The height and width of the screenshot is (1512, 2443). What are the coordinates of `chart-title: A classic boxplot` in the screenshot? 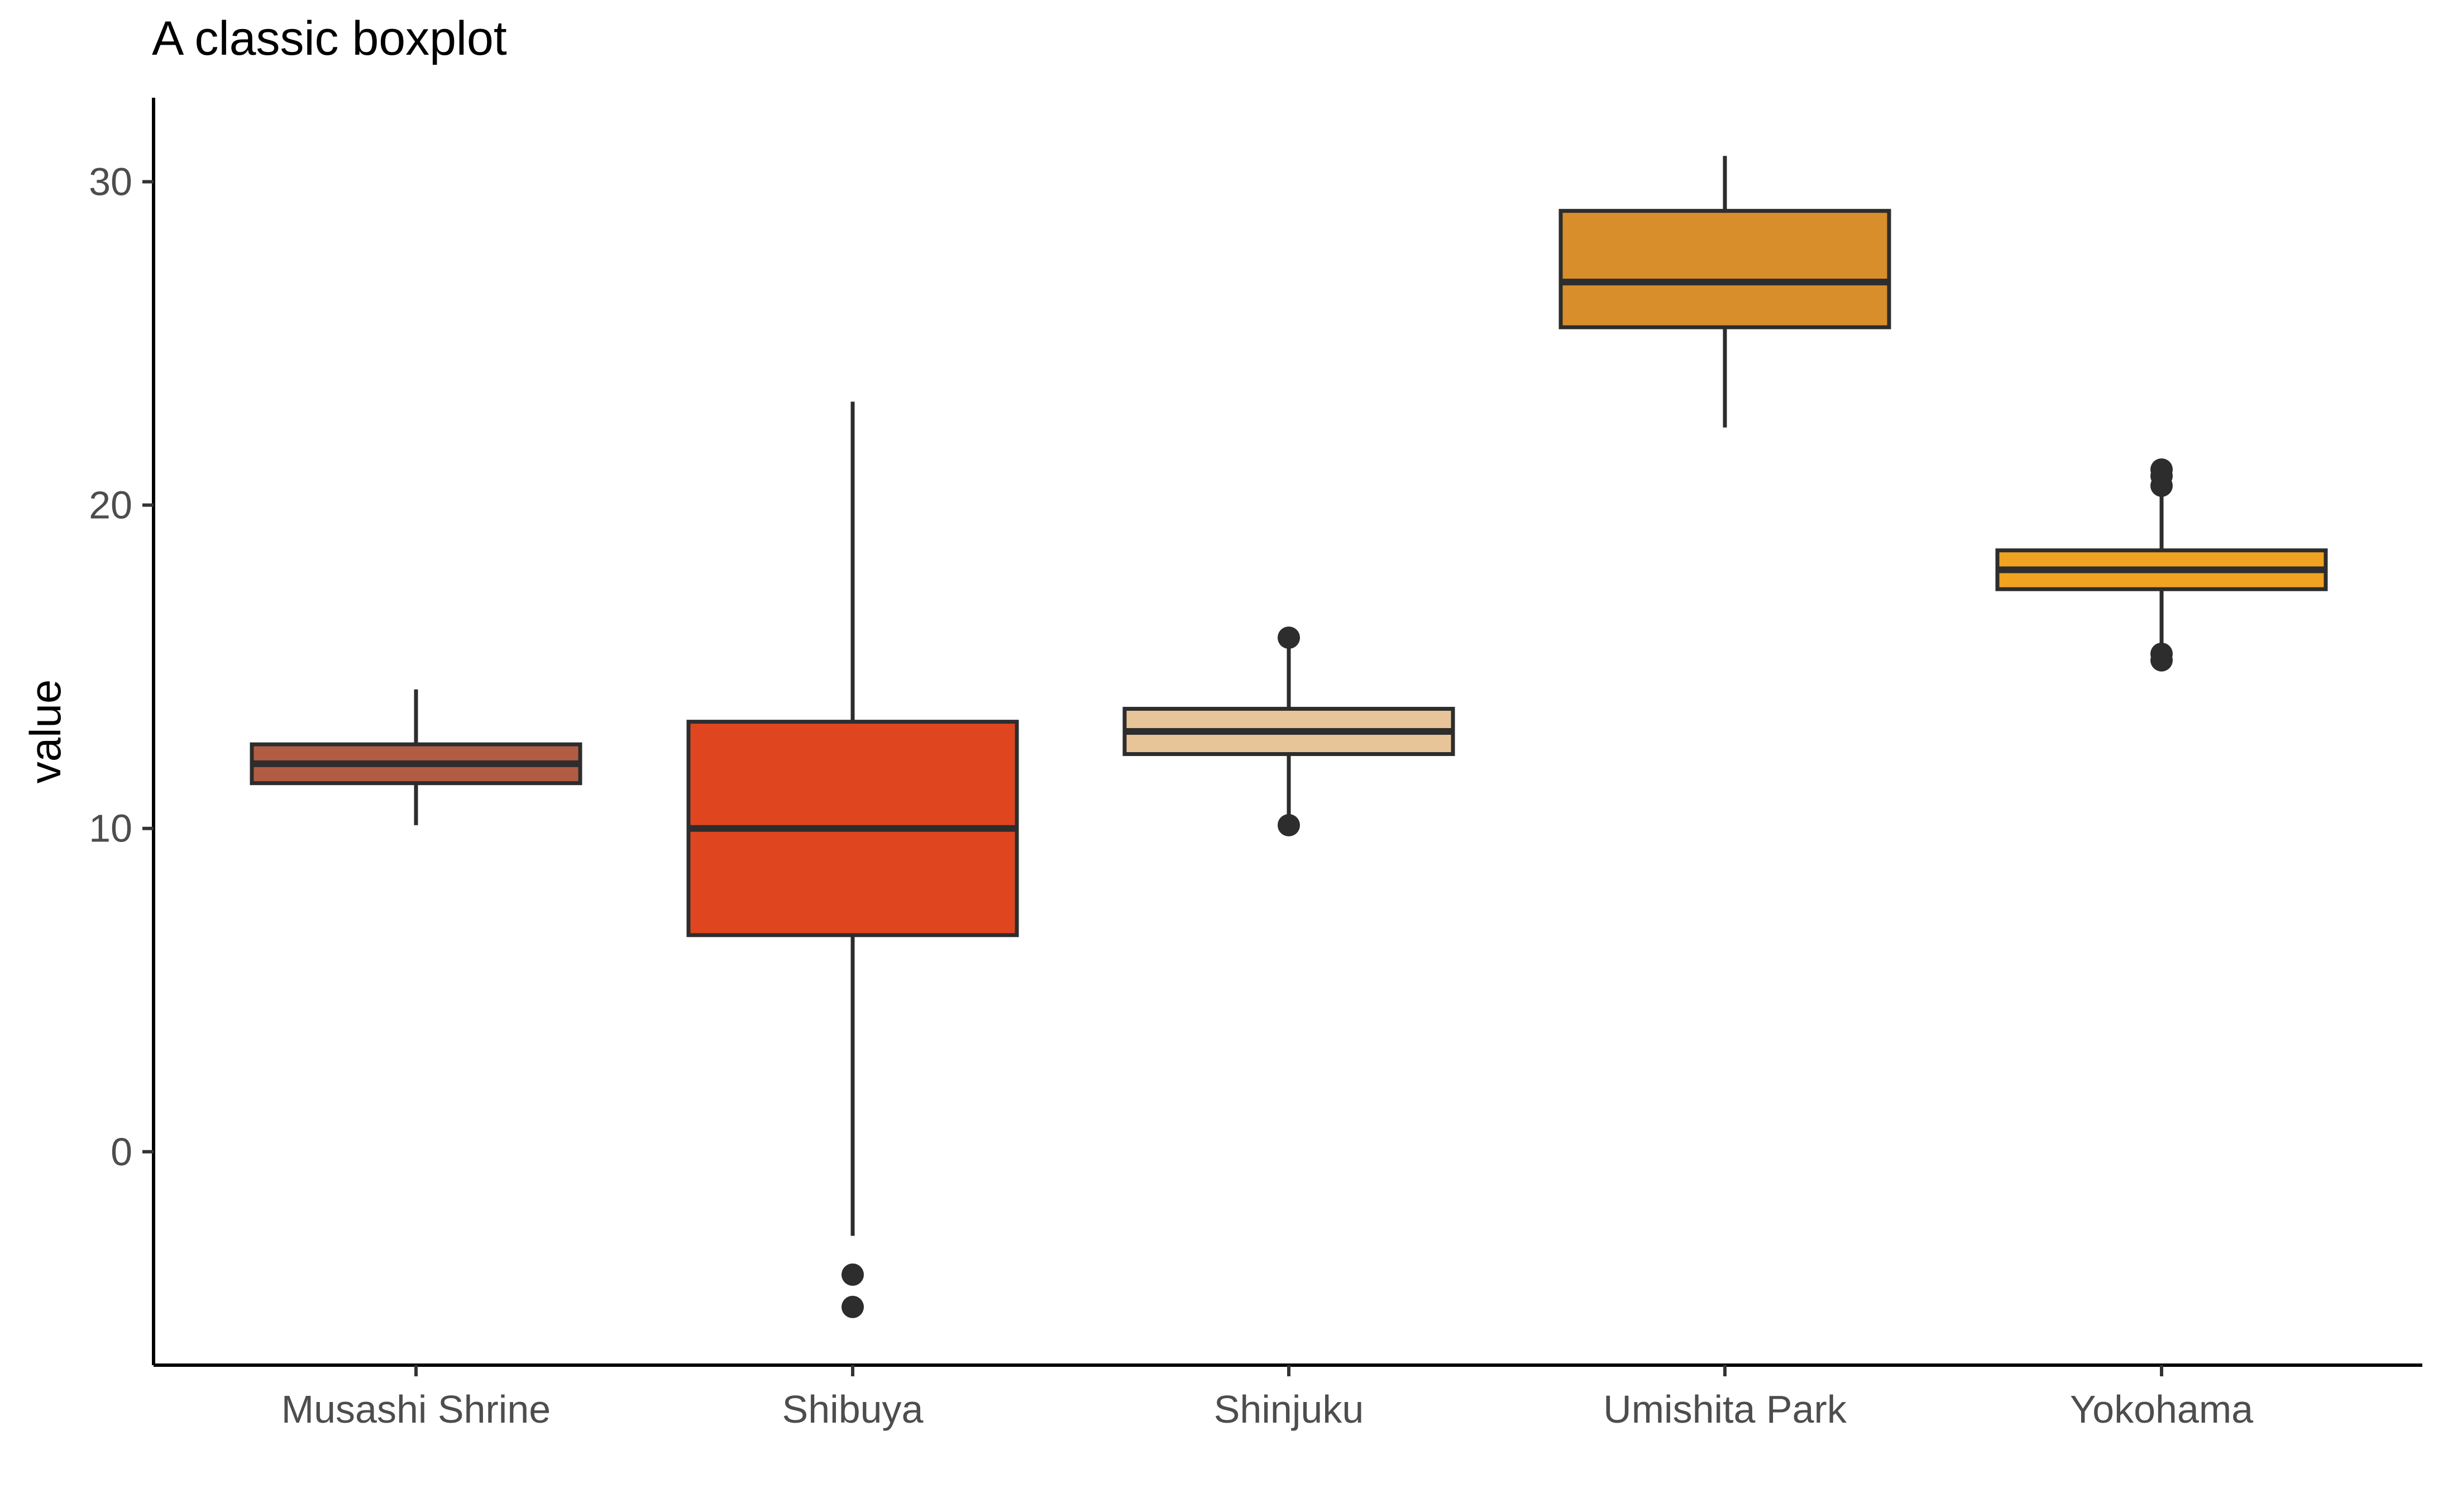 It's located at (329, 38).